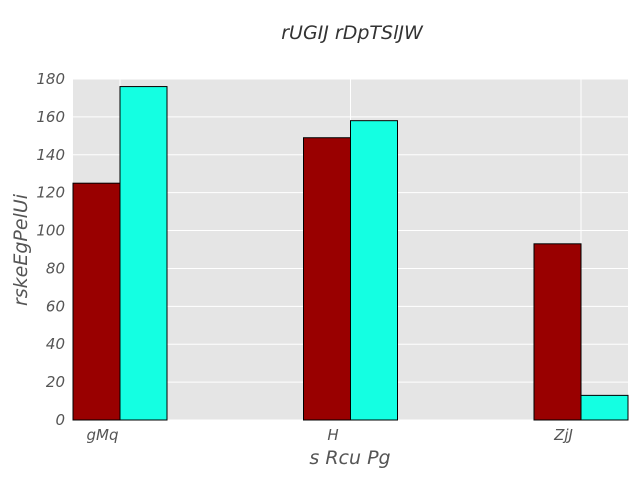  I want to click on bar-series-2-ZjJ, so click(604, 407).